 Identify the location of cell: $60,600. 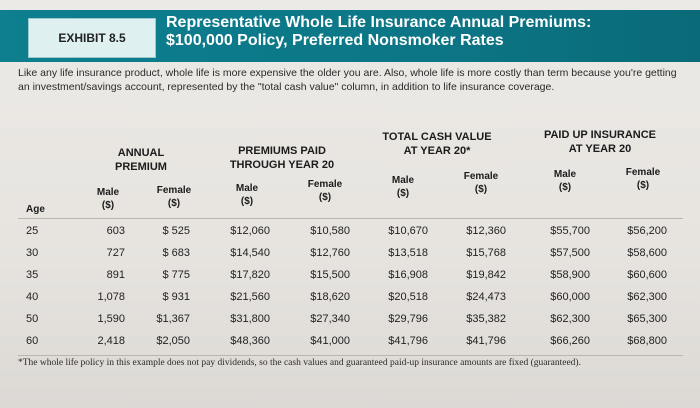
(647, 275).